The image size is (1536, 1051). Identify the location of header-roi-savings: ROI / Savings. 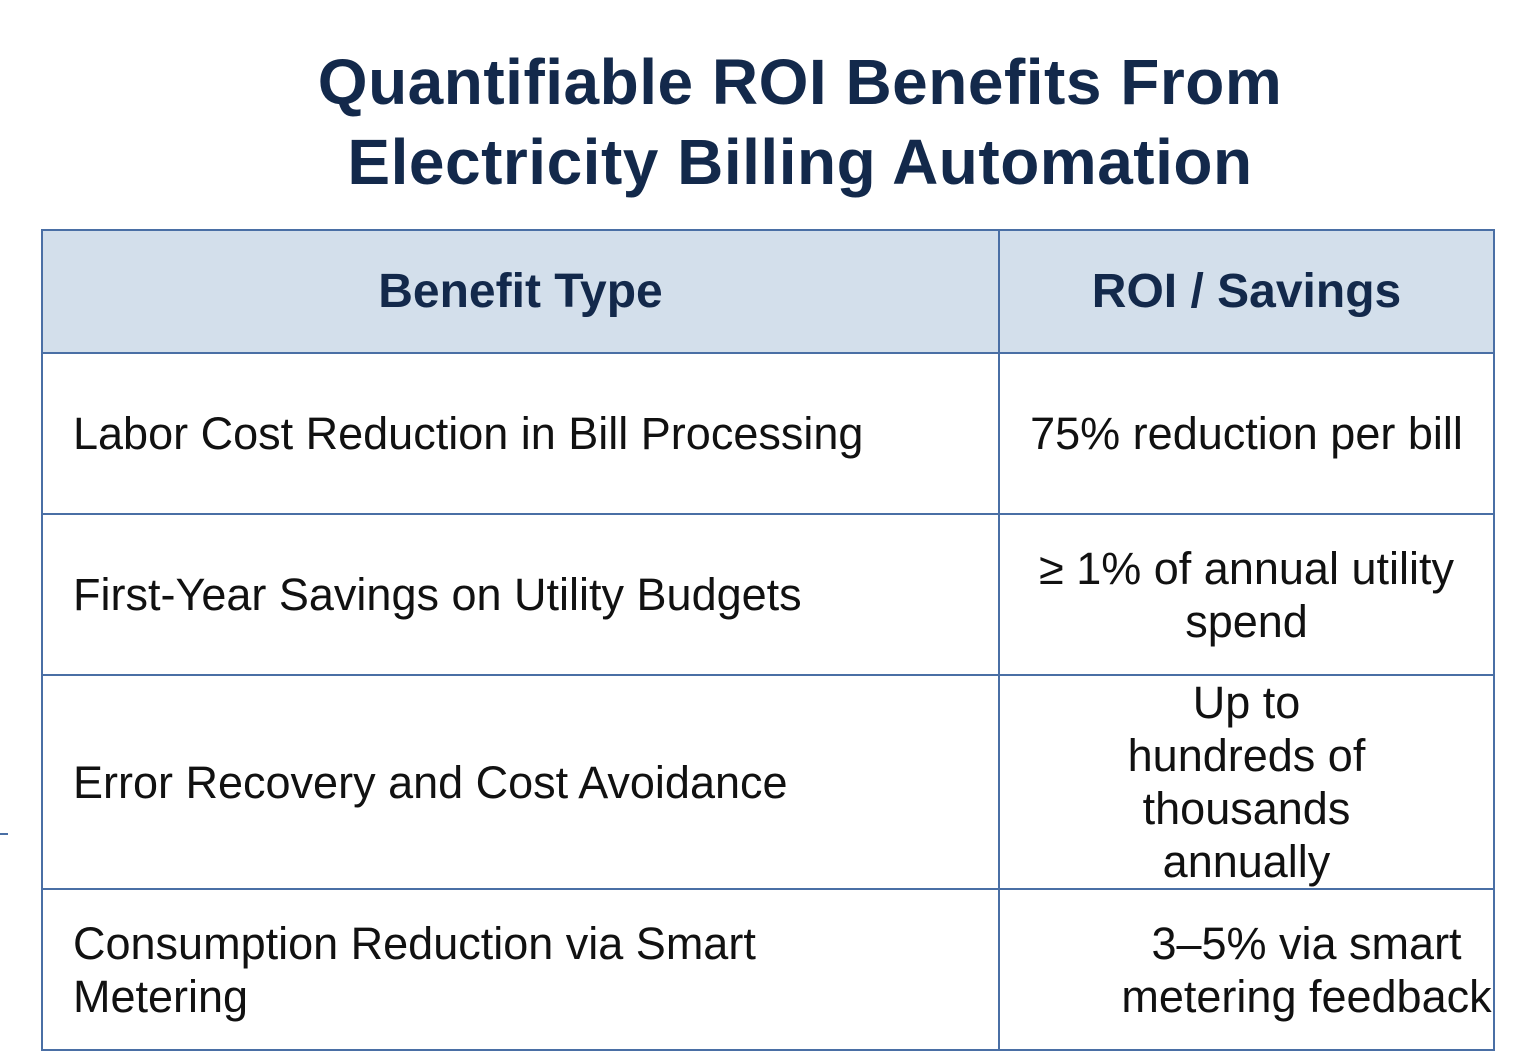
(1246, 291).